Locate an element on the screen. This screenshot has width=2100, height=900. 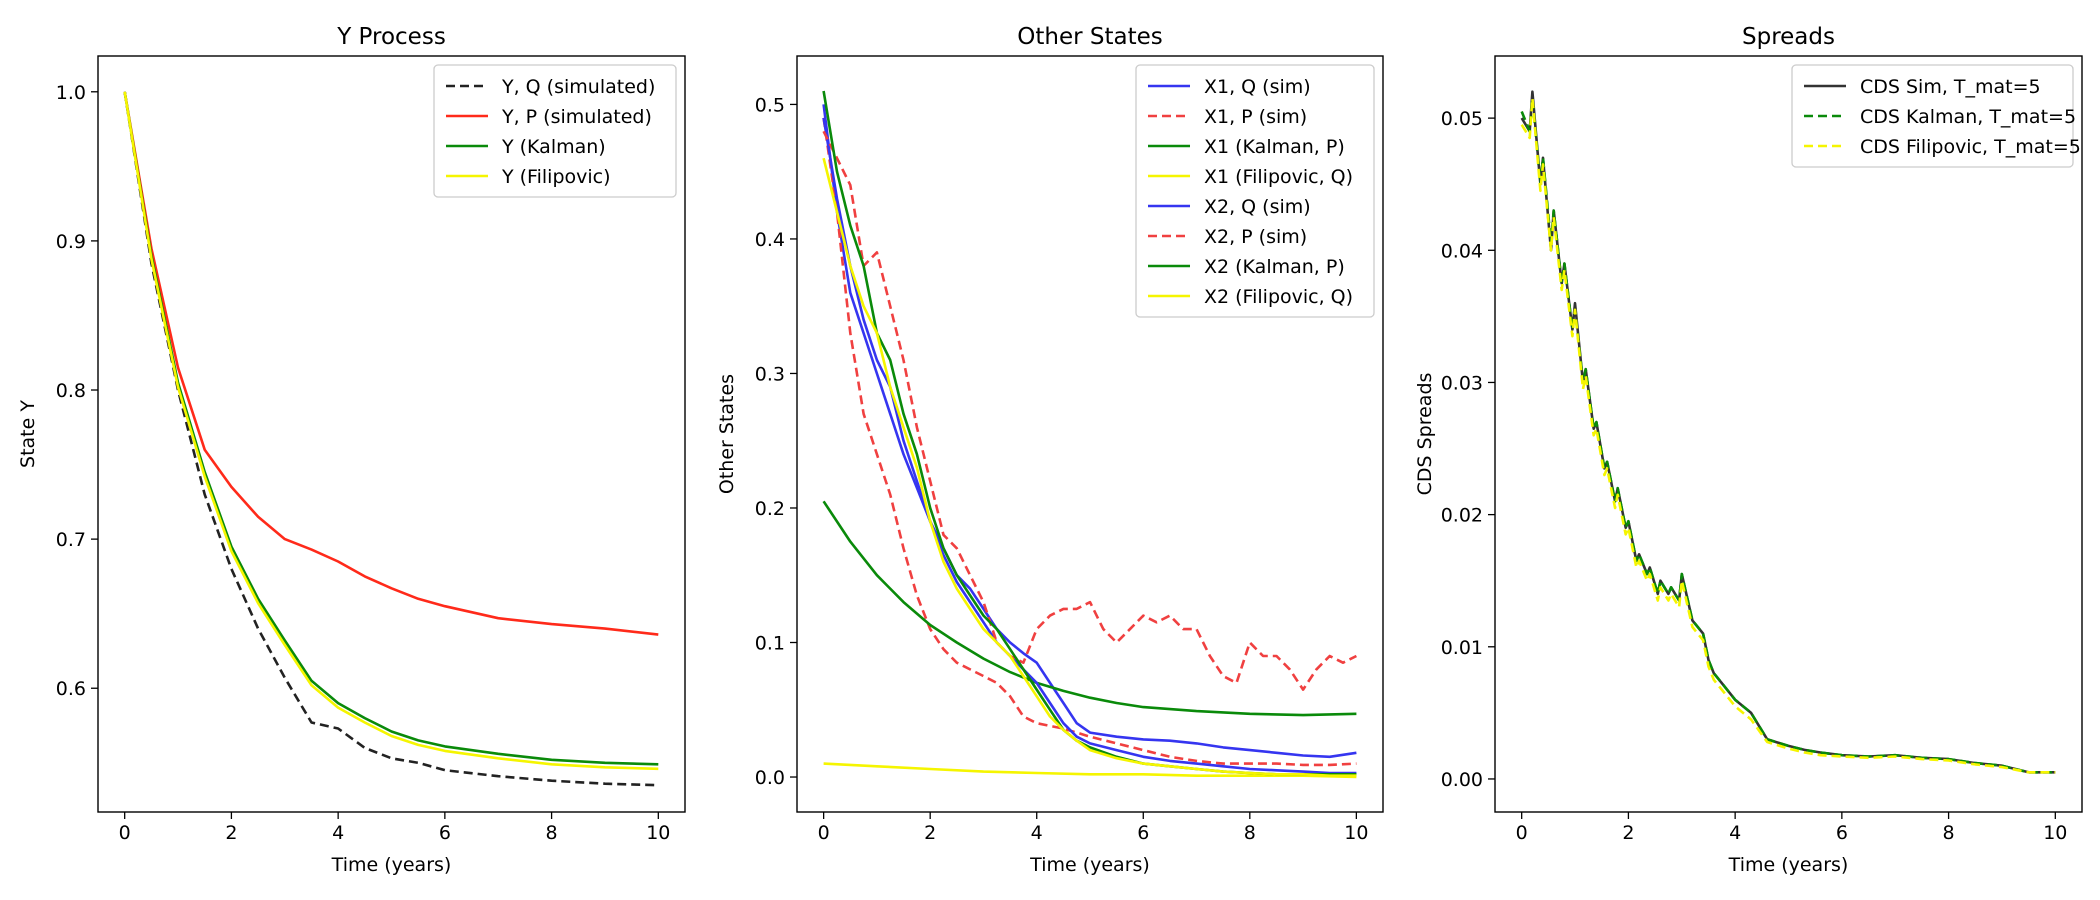
y-axis-label: Other States is located at coordinates (727, 434).